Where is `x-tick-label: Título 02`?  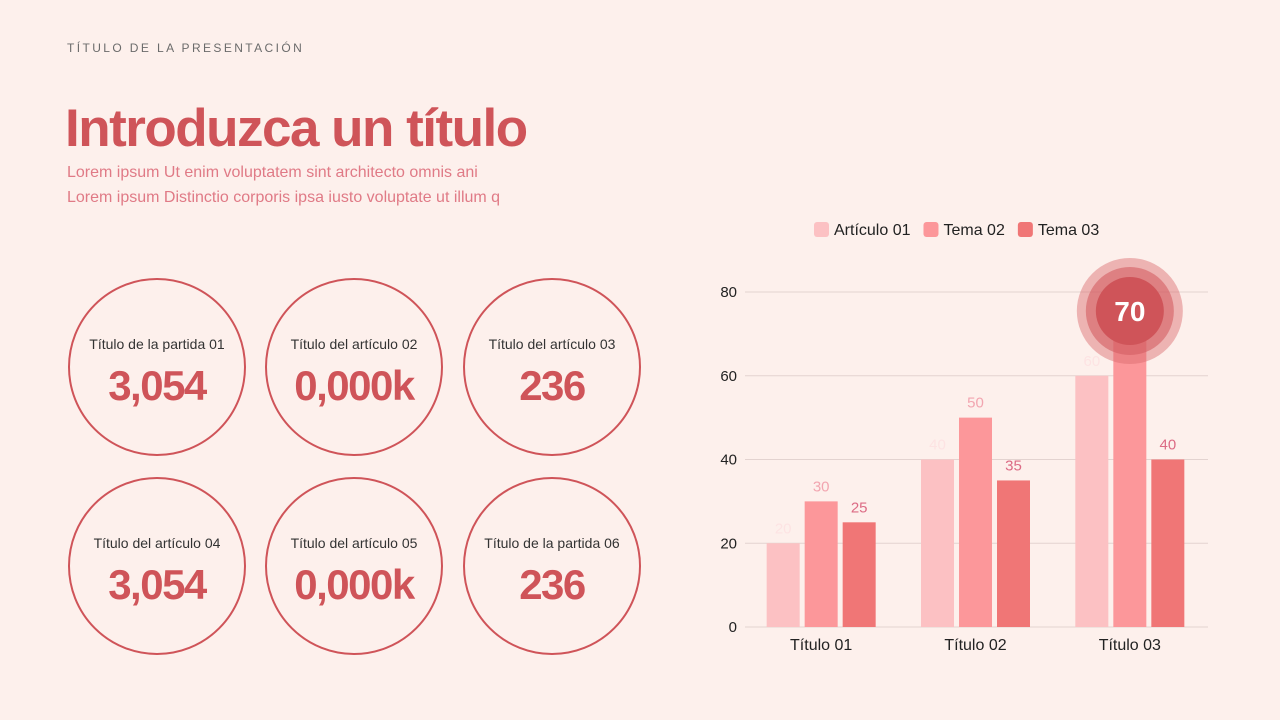 x-tick-label: Título 02 is located at coordinates (975, 645).